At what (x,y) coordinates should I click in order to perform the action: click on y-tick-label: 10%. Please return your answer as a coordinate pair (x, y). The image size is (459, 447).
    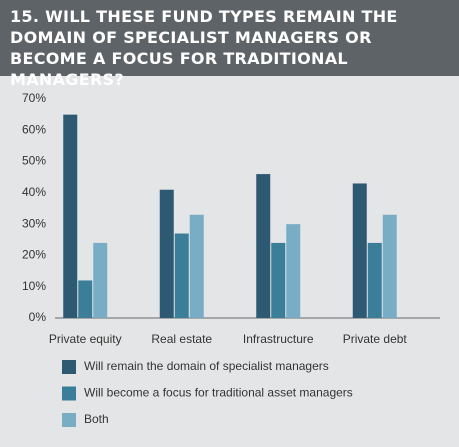
    Looking at the image, I should click on (34, 286).